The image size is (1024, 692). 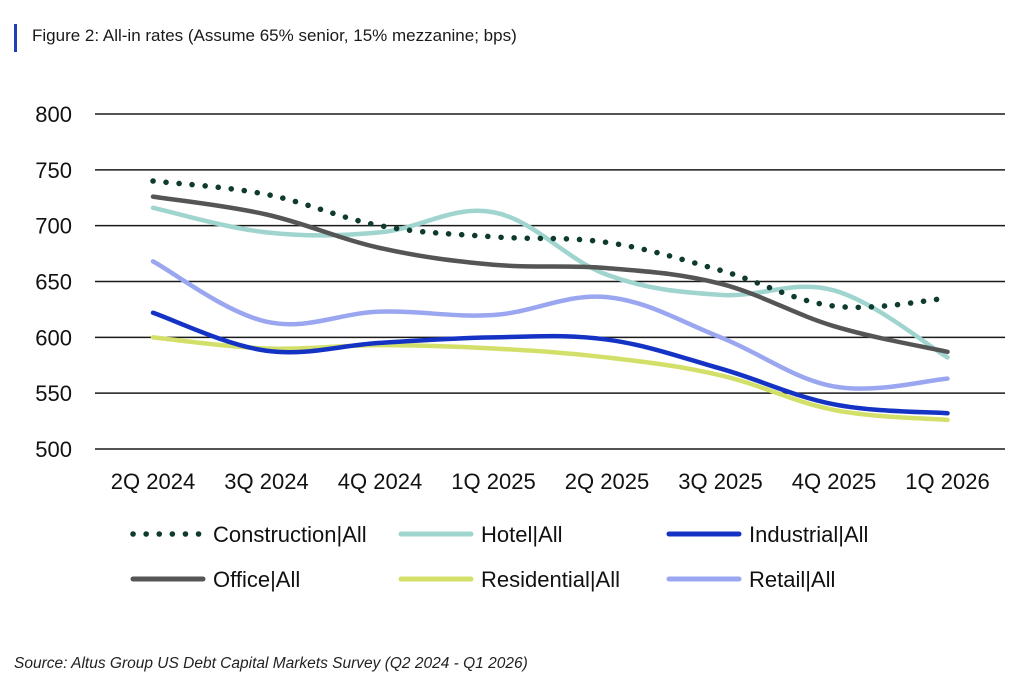 What do you see at coordinates (834, 481) in the screenshot?
I see `x-tick-label-6: 4Q 2025` at bounding box center [834, 481].